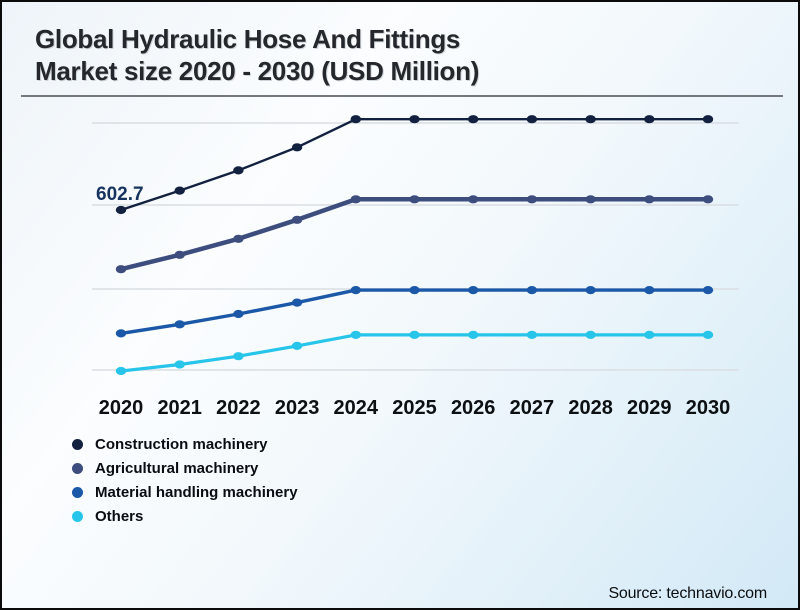 The height and width of the screenshot is (610, 800). What do you see at coordinates (119, 516) in the screenshot?
I see `legend-label: Others` at bounding box center [119, 516].